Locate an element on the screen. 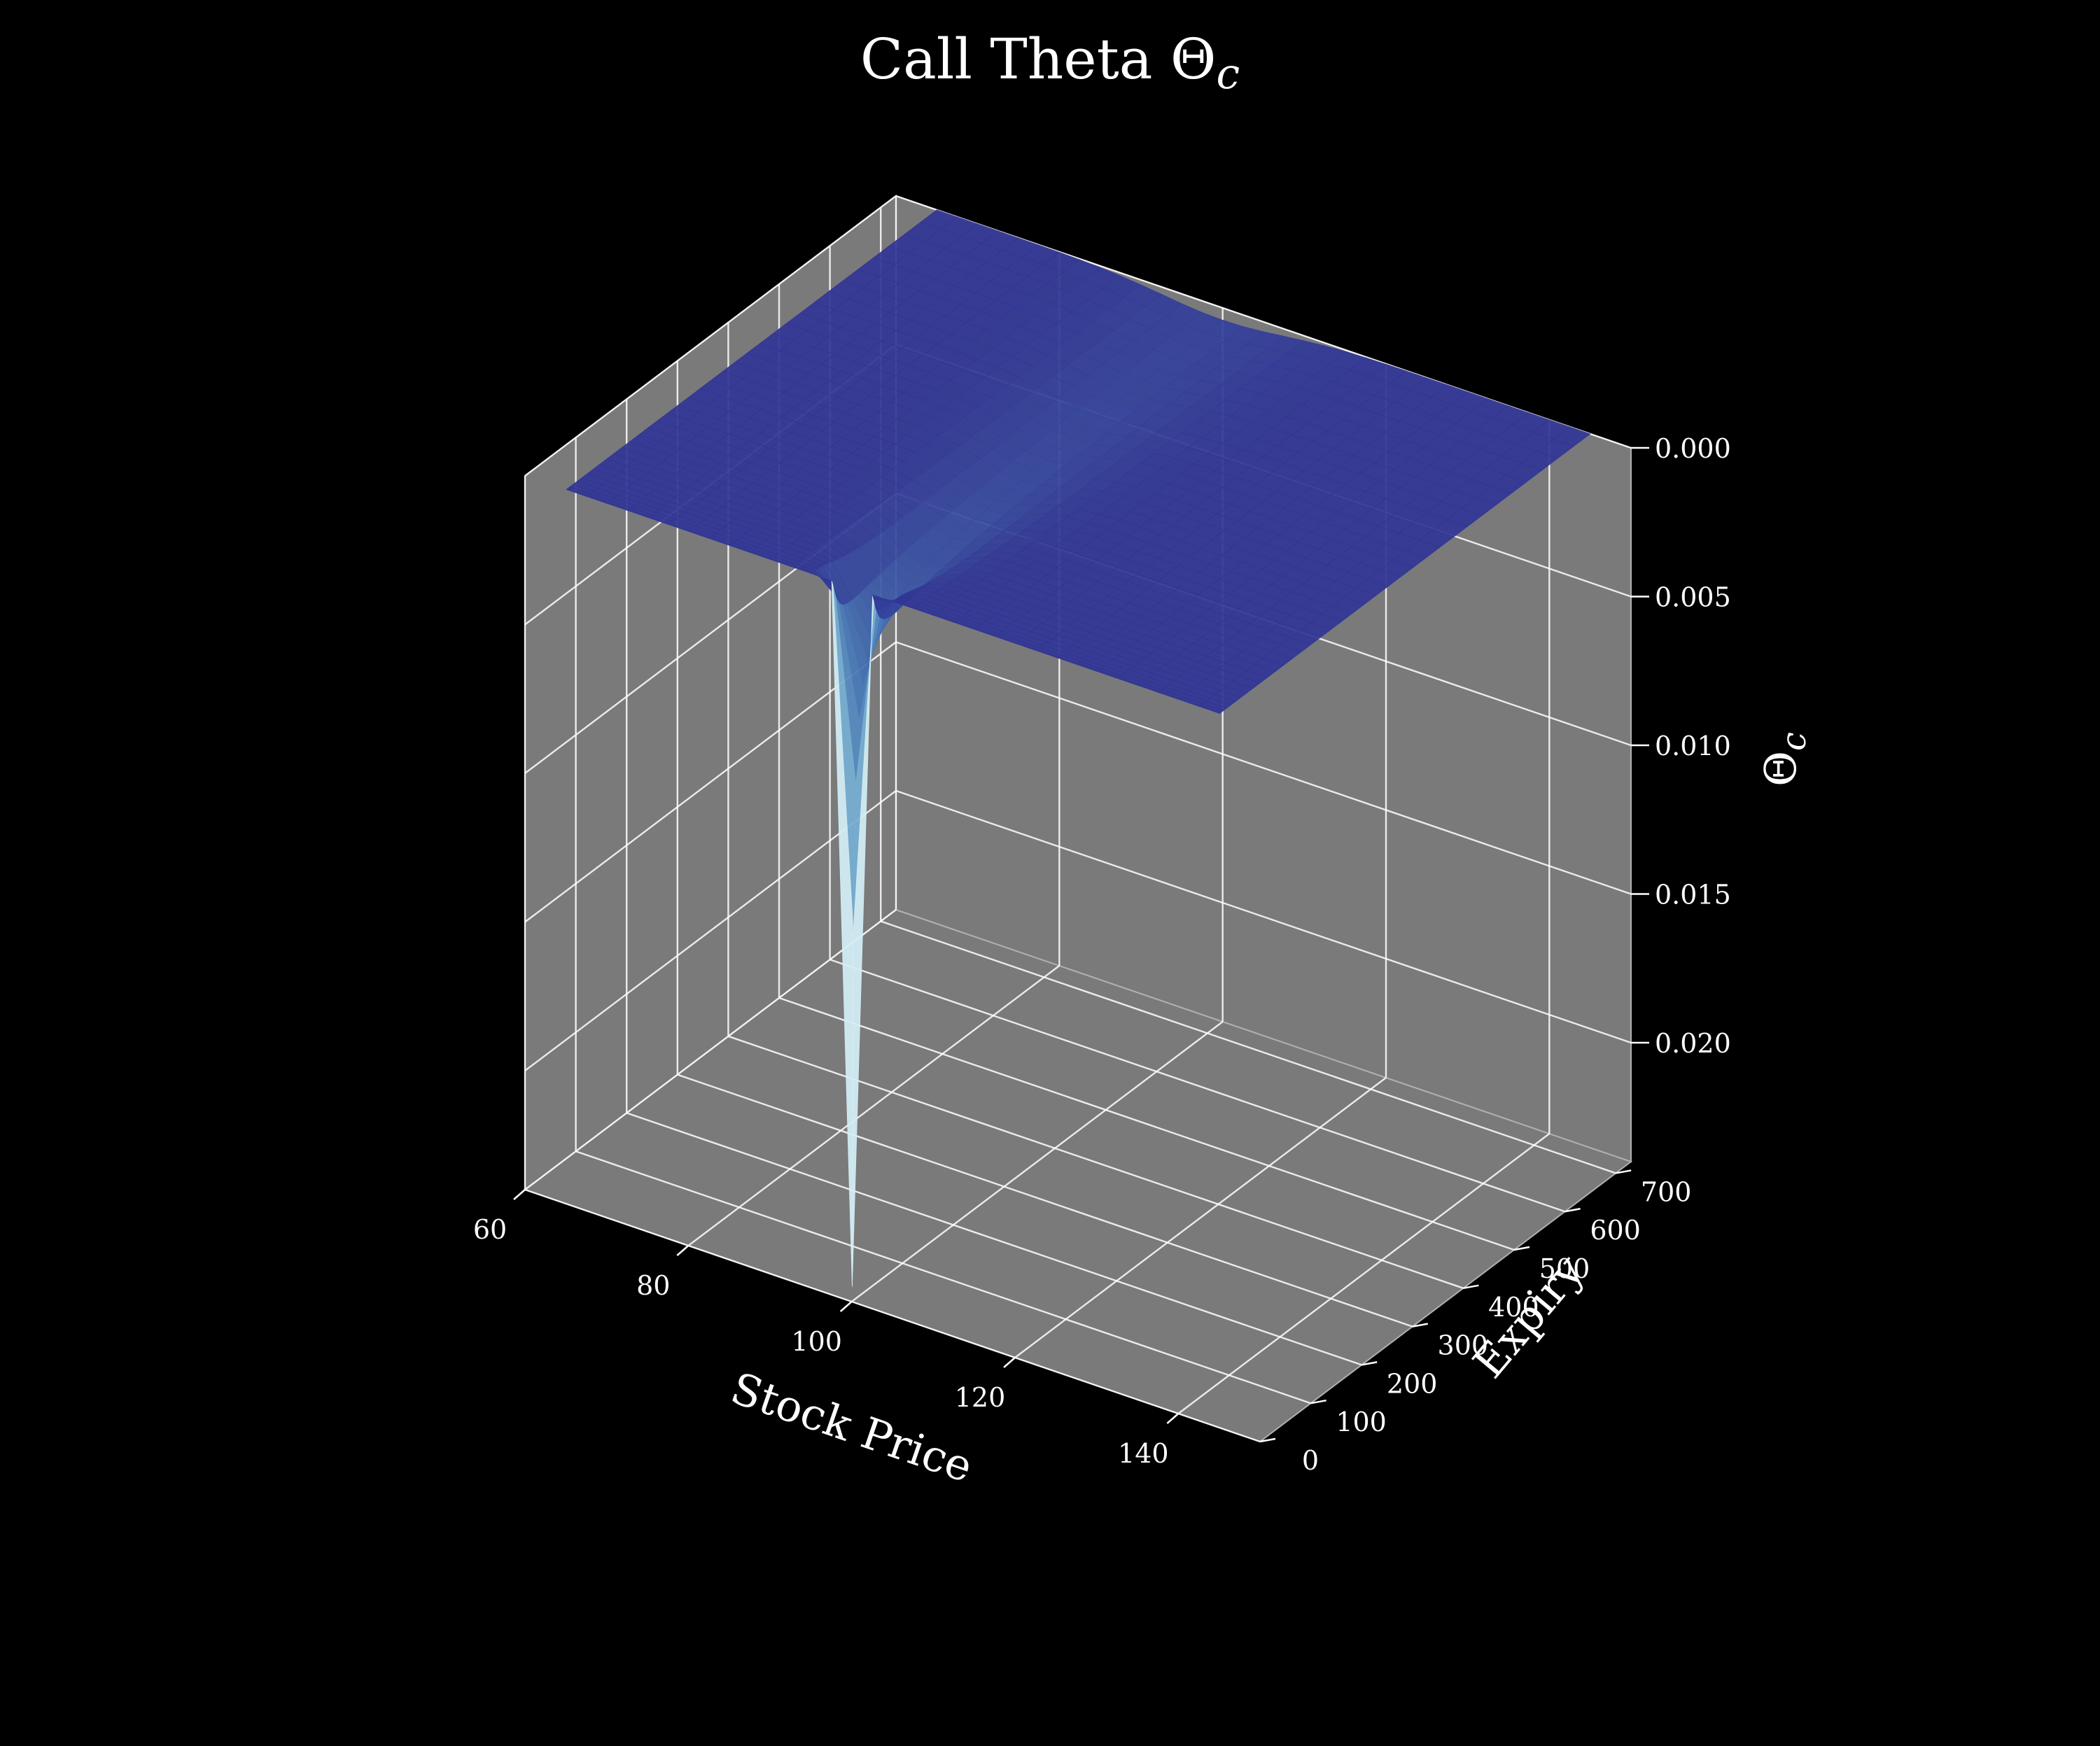  y-tick-label: 200 is located at coordinates (1412, 1383).